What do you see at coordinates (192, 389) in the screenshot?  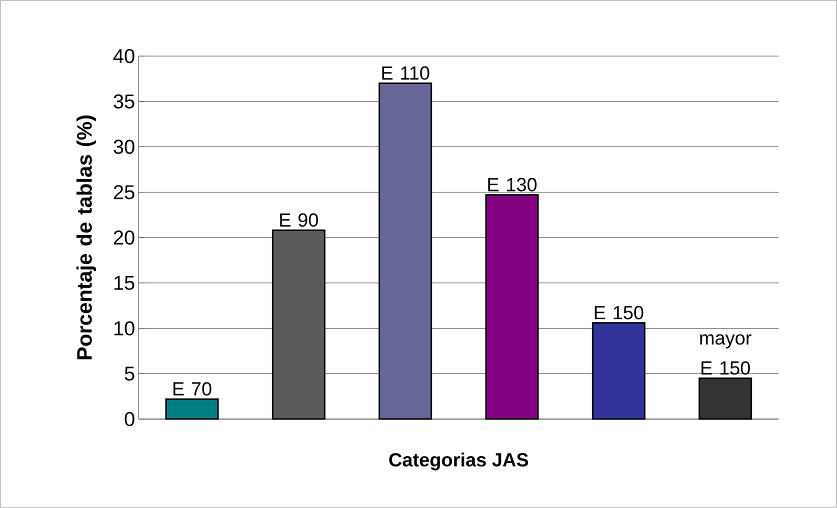 I see `x-tick-label: E 70` at bounding box center [192, 389].